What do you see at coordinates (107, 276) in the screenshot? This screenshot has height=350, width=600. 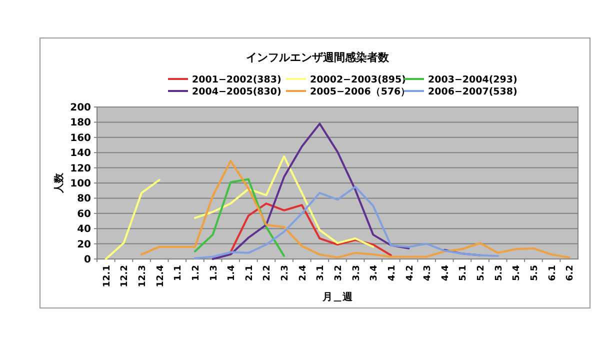 I see `x-tick-label: 12.1` at bounding box center [107, 276].